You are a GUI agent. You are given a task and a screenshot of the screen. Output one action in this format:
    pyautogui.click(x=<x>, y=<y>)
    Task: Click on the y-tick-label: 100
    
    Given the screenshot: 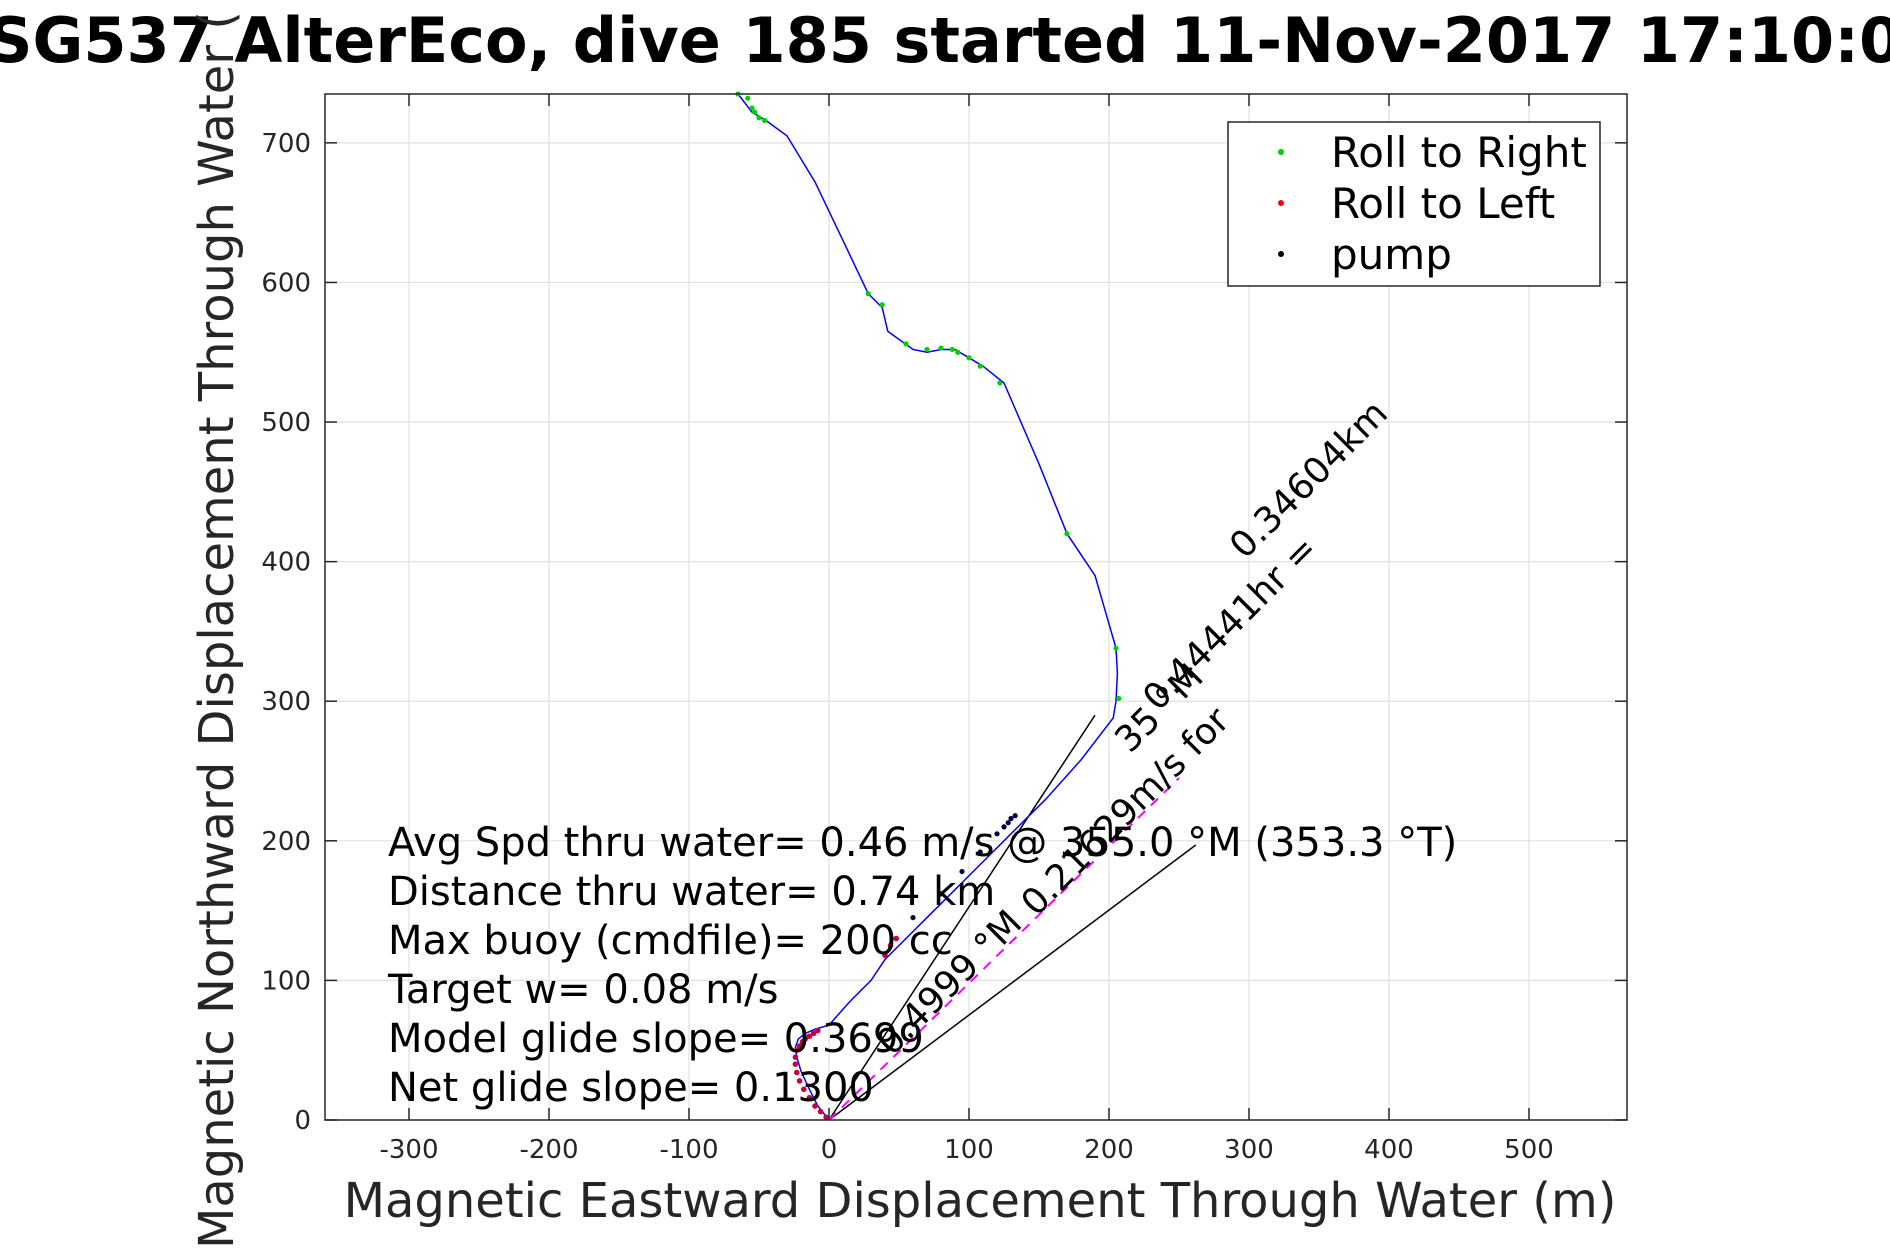 What is the action you would take?
    pyautogui.click(x=286, y=981)
    